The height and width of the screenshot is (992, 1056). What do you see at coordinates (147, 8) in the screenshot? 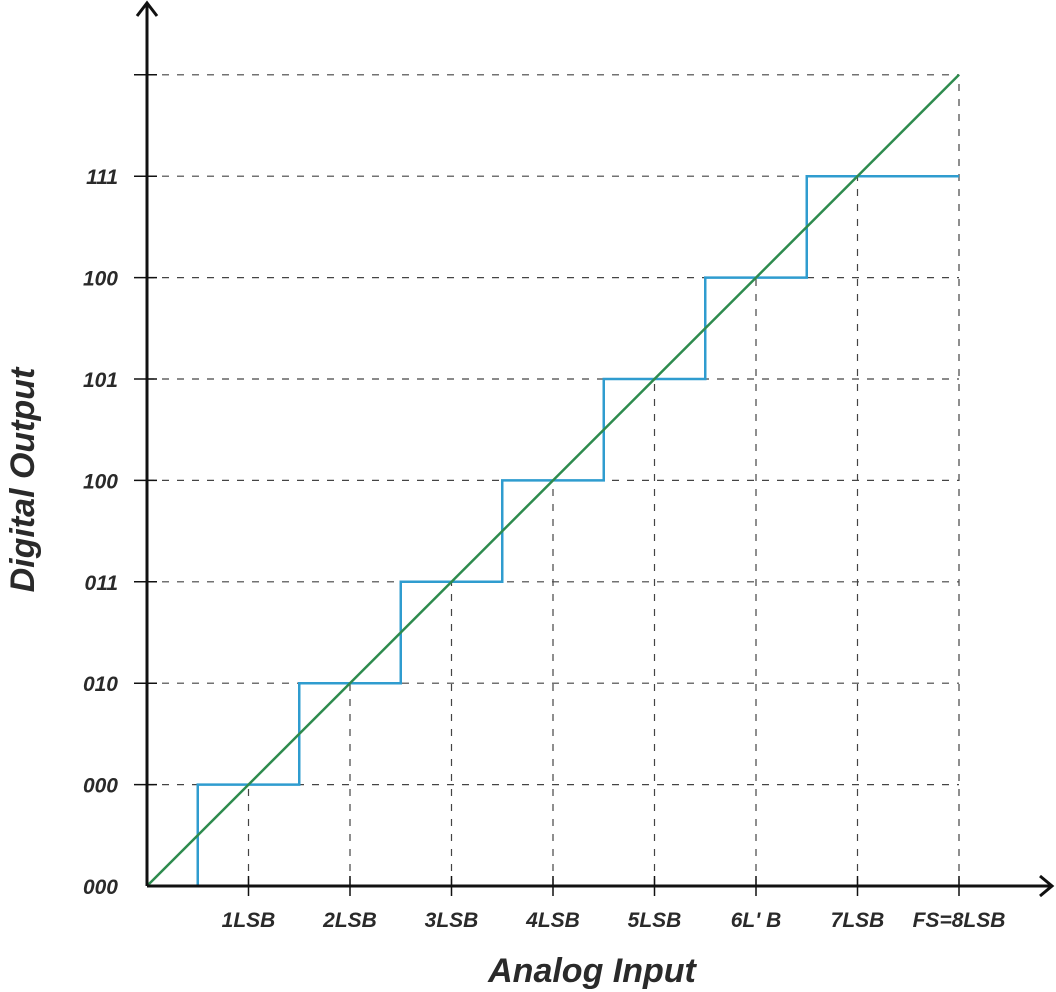
I see `y-axis-arrow` at bounding box center [147, 8].